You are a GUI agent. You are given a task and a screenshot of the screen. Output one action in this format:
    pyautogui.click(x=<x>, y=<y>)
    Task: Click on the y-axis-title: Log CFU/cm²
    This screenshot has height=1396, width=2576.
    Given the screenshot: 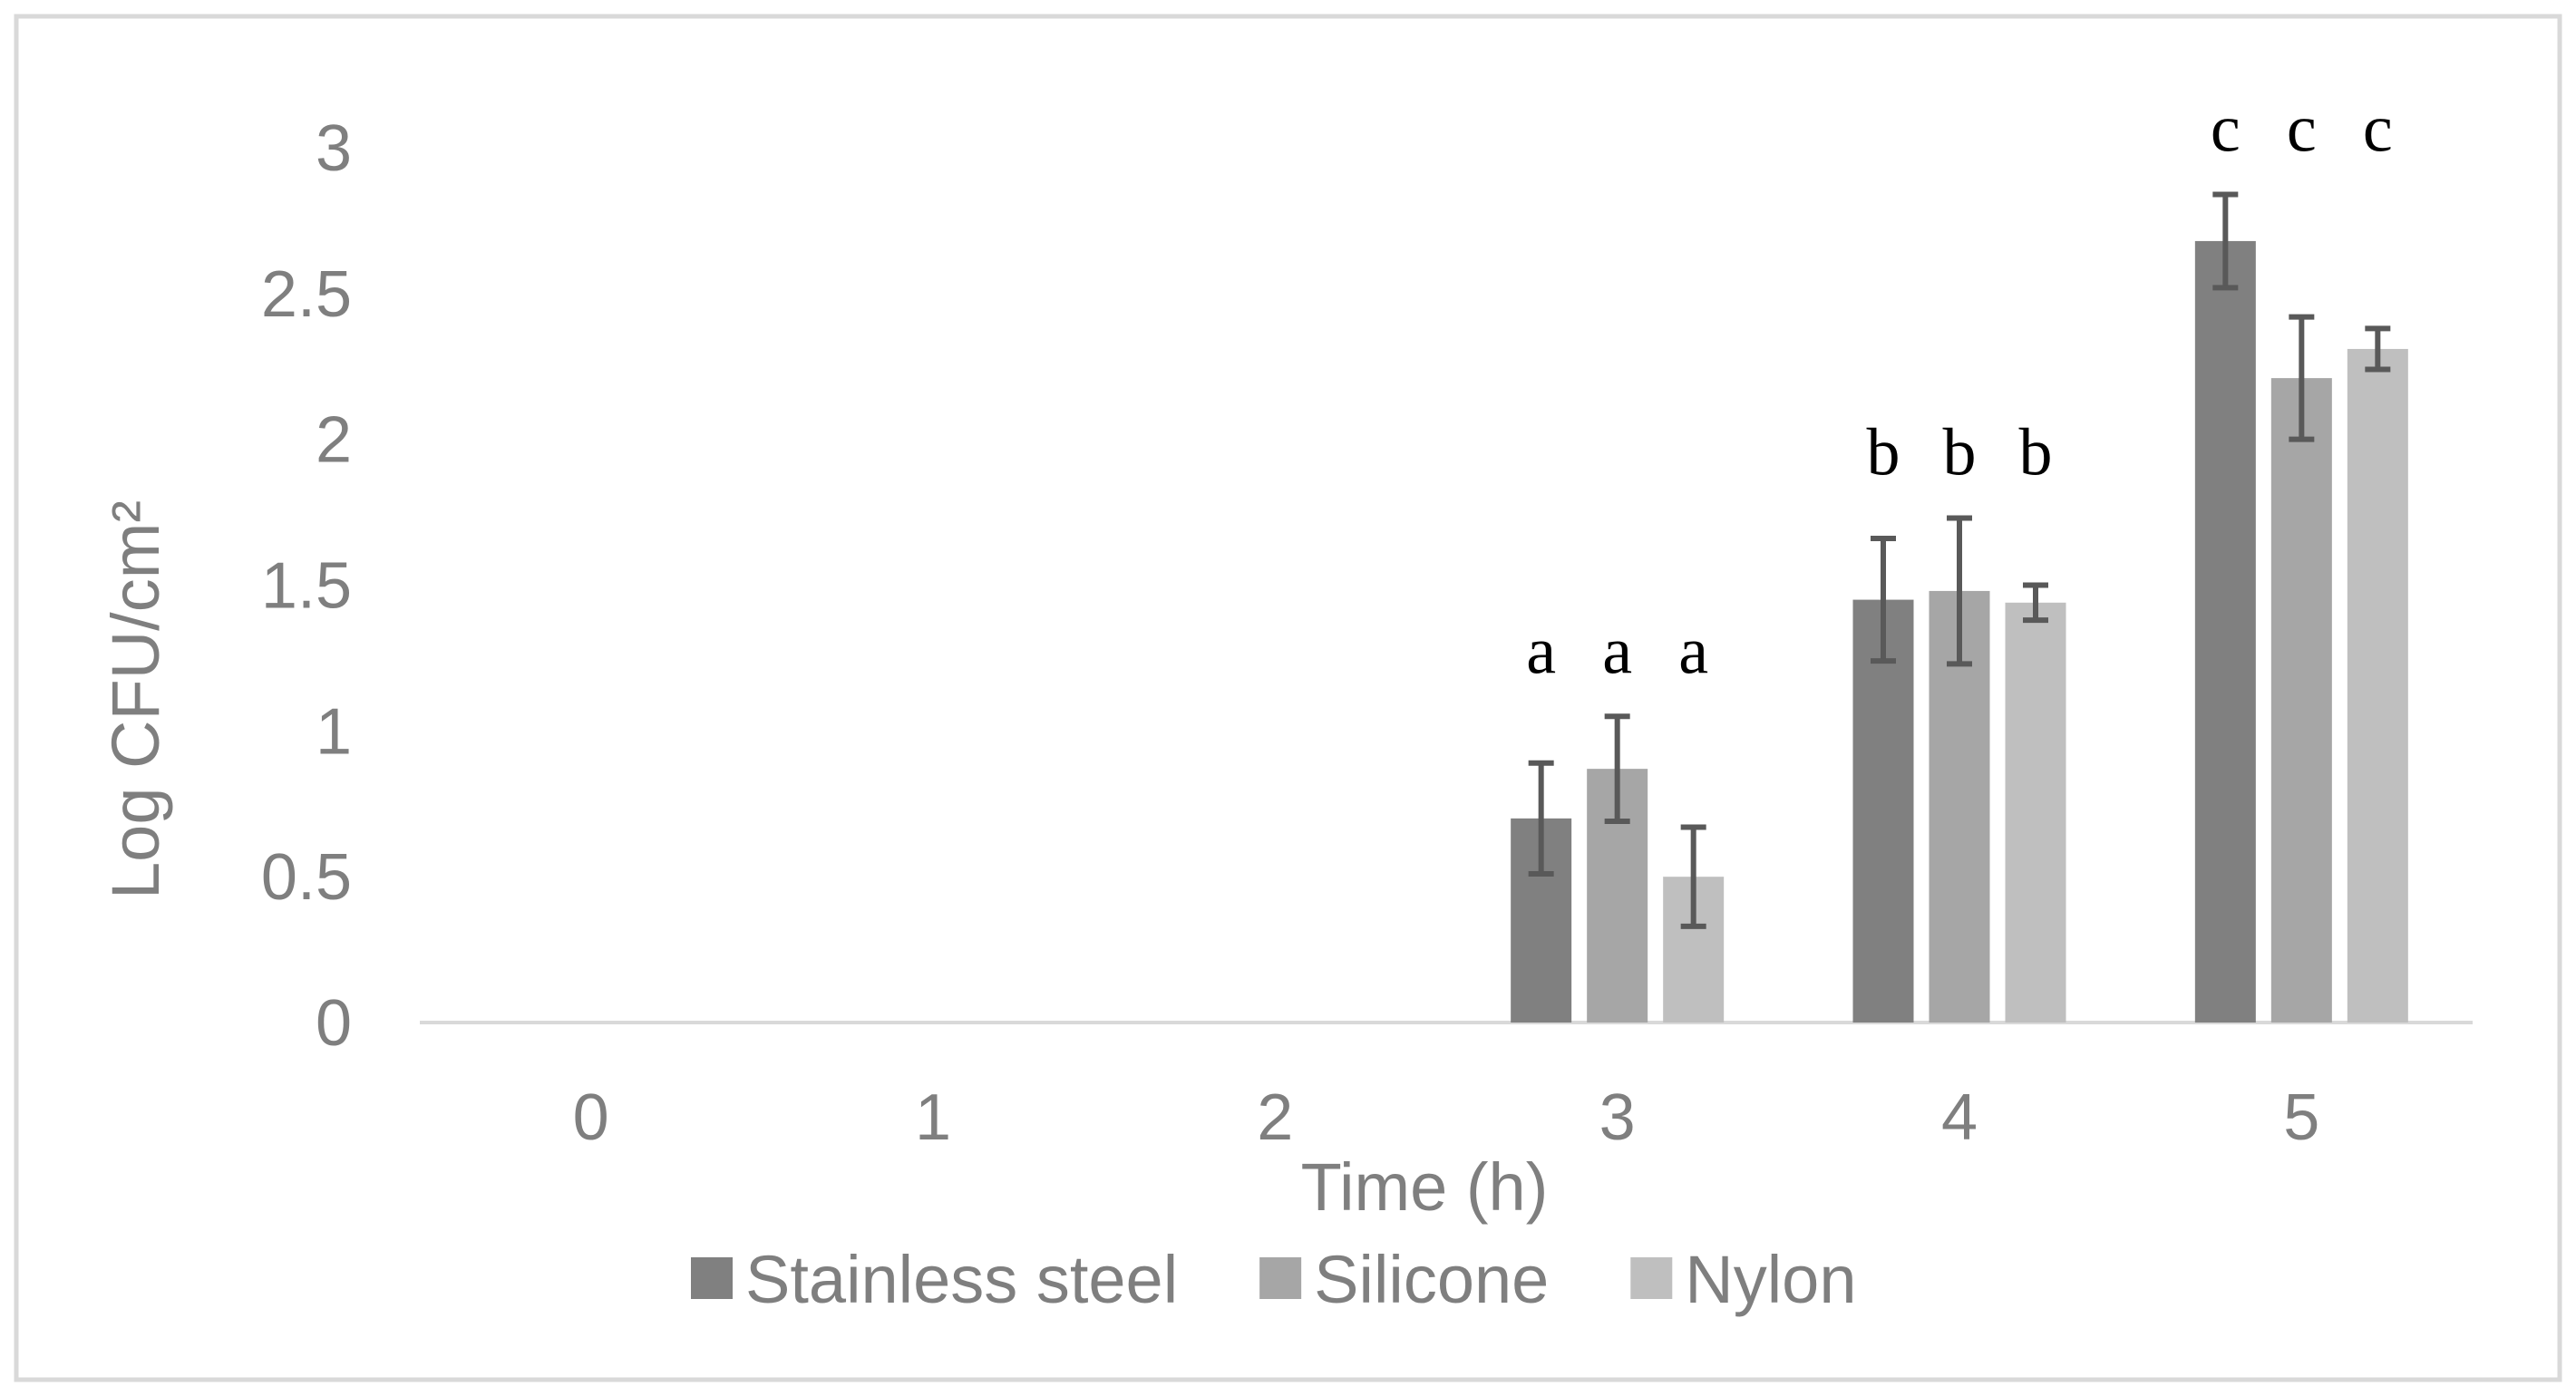 What is the action you would take?
    pyautogui.click(x=135, y=699)
    